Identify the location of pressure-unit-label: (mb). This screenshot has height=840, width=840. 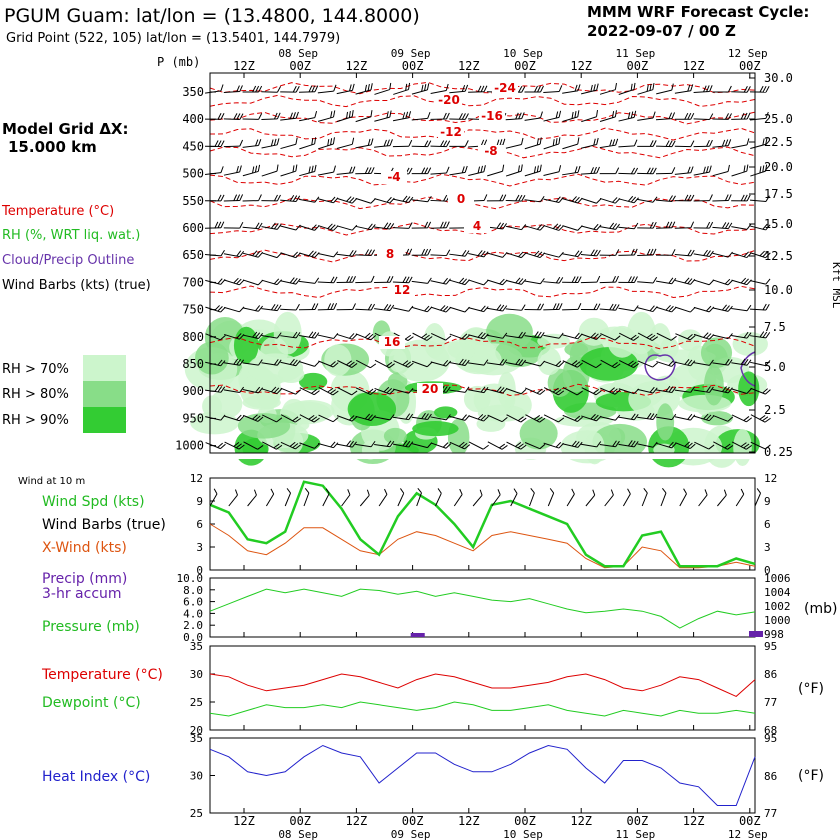
(820, 609).